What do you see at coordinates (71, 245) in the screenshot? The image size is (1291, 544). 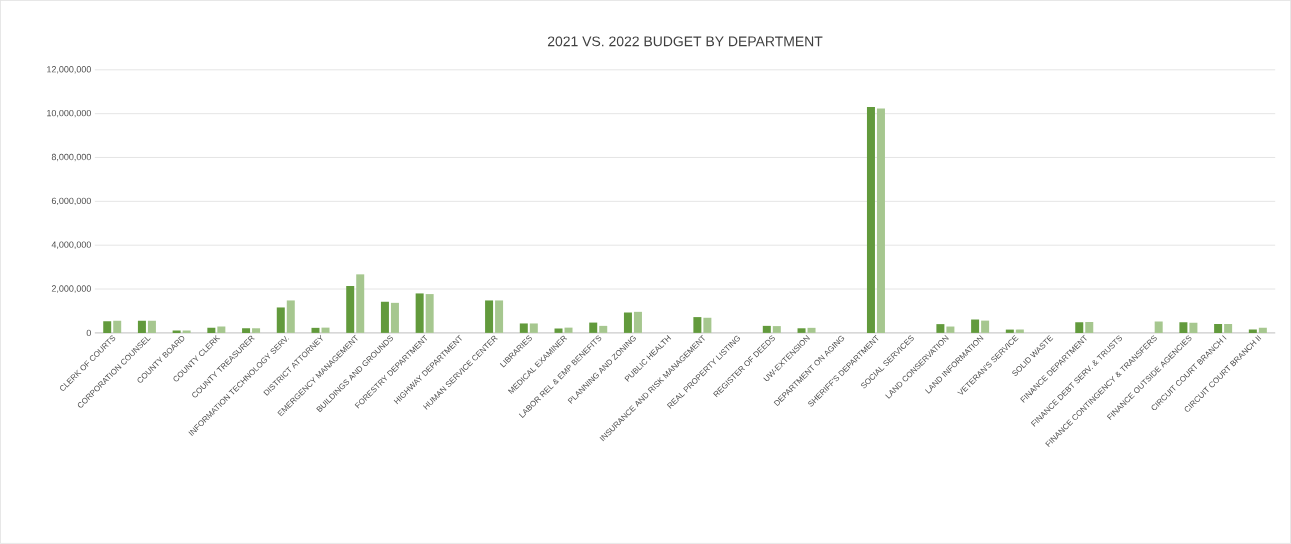 I see `y-tick-label: 4,000,000` at bounding box center [71, 245].